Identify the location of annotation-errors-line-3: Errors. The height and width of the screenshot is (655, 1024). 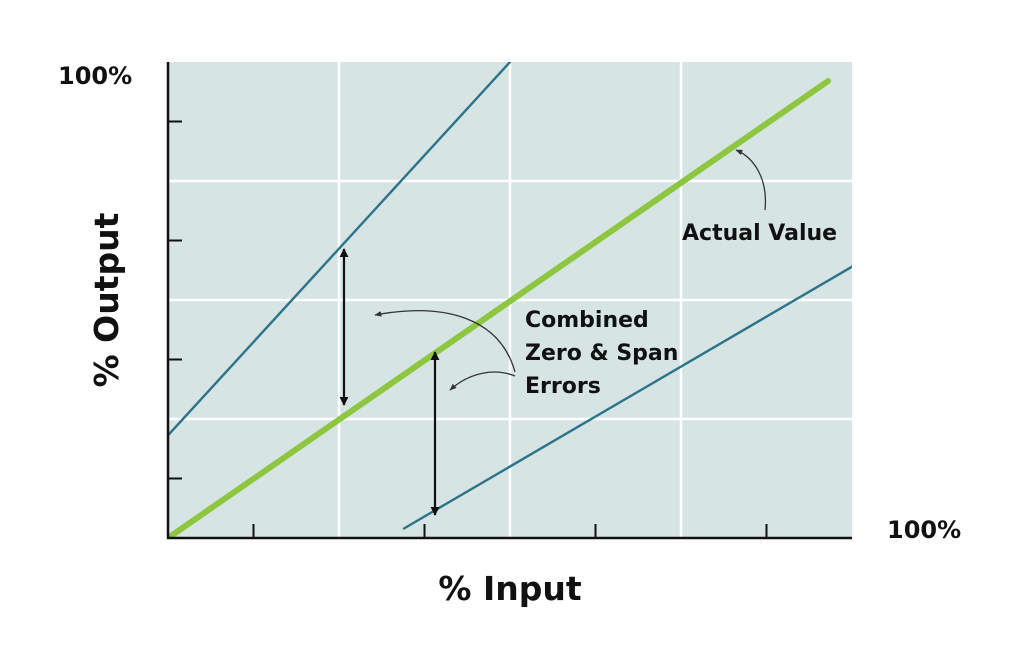
(563, 386).